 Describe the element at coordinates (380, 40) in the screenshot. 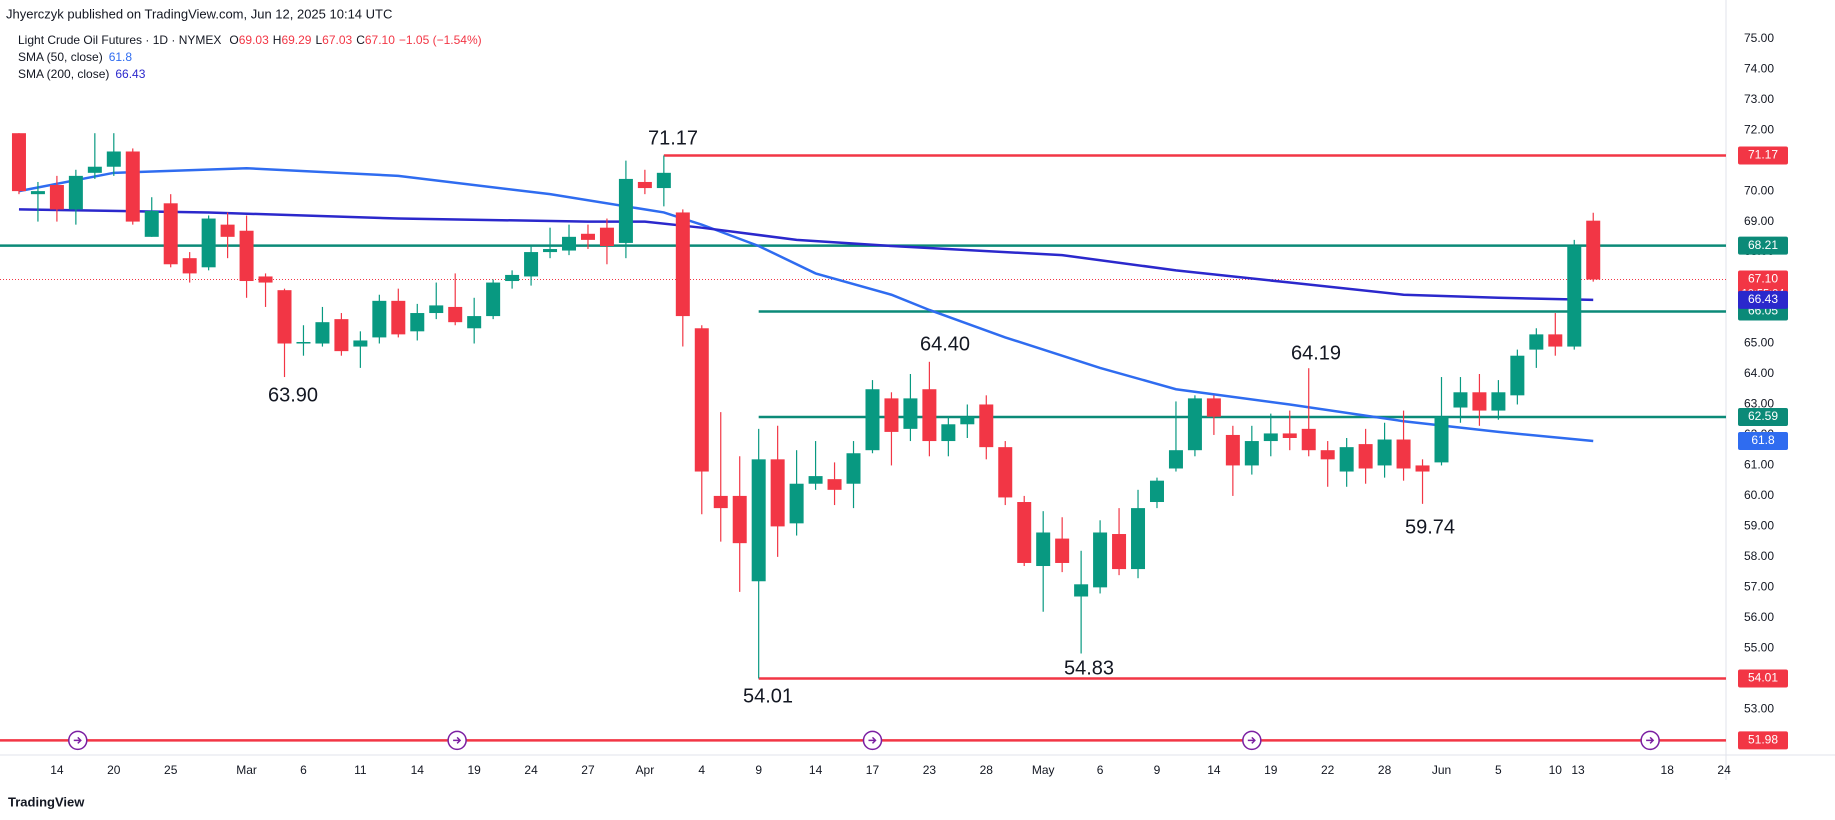

I see `ohlc-value: 67.10` at that location.